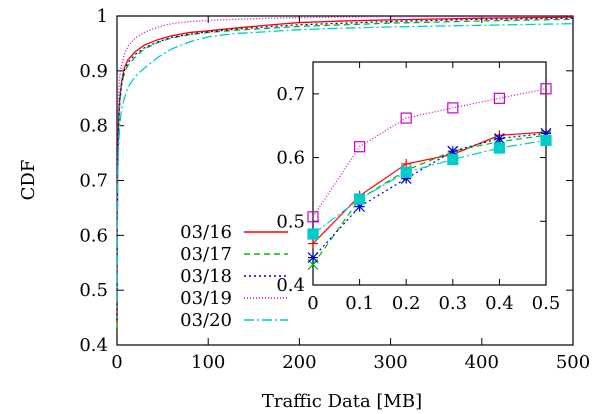 The width and height of the screenshot is (597, 414). Describe the element at coordinates (499, 303) in the screenshot. I see `inset-x-tick-label: 0.4` at that location.